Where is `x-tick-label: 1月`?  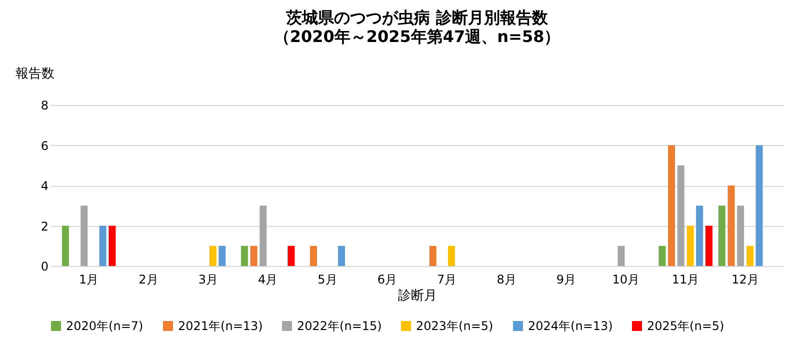 x-tick-label: 1月 is located at coordinates (88, 279).